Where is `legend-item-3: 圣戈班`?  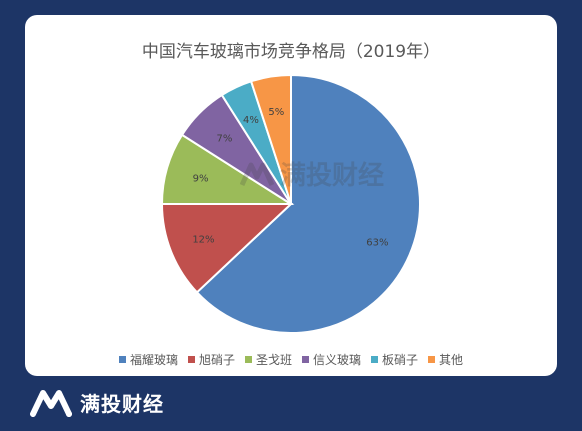
legend-item-3: 圣戈班 is located at coordinates (268, 359).